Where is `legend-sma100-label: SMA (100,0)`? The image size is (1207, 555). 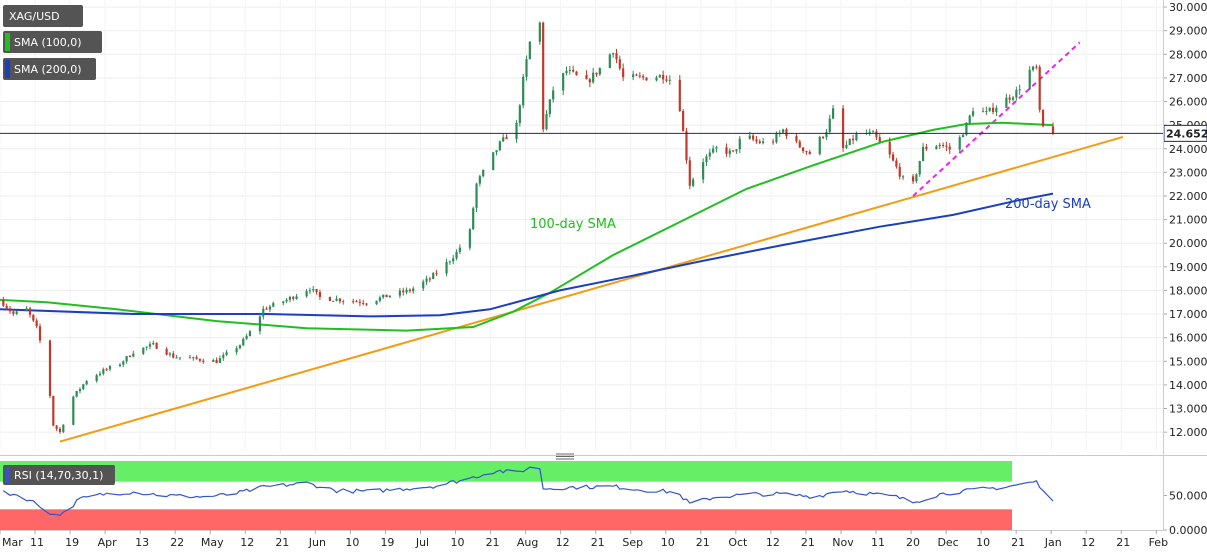
legend-sma100-label: SMA (100,0) is located at coordinates (48, 42).